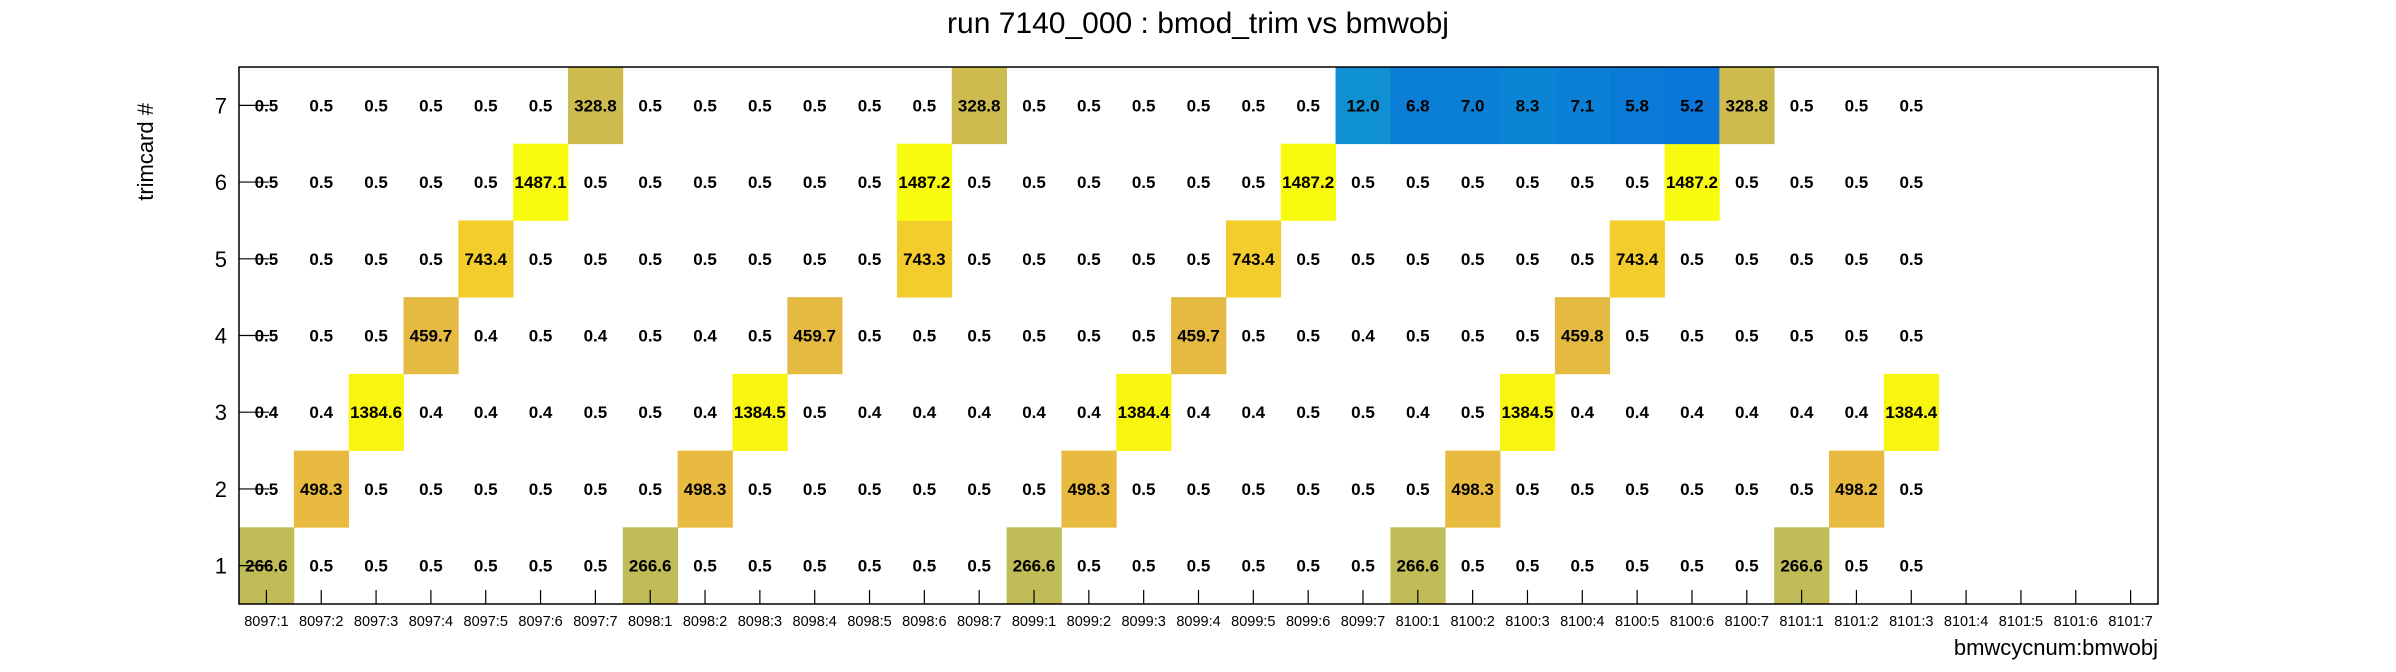  What do you see at coordinates (1253, 259) in the screenshot?
I see `cell-value-label: 743.4` at bounding box center [1253, 259].